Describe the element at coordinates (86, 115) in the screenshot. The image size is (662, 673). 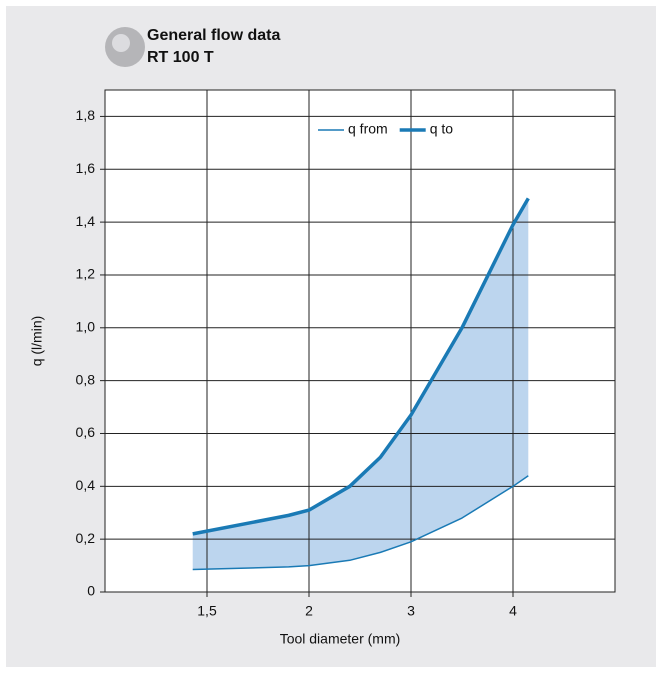
I see `y-tick-label: 1,8` at that location.